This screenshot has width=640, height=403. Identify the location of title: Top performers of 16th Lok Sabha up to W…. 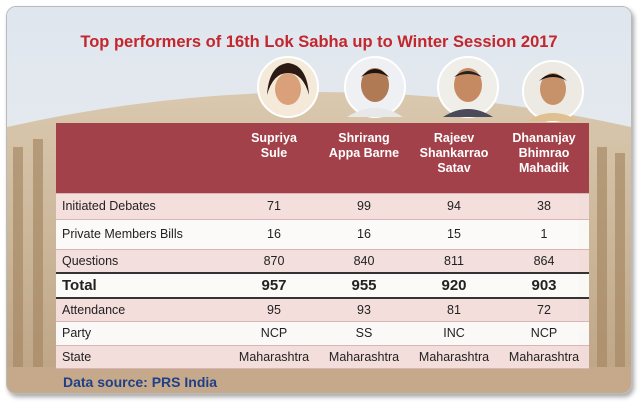
(319, 42).